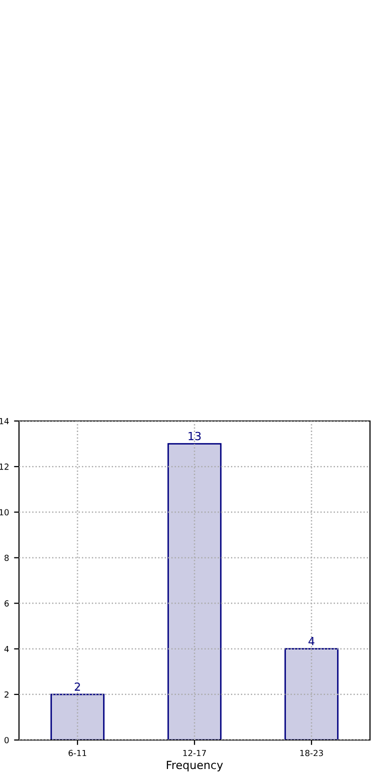 This screenshot has width=390, height=780. I want to click on y-tick-label: 4, so click(6, 649).